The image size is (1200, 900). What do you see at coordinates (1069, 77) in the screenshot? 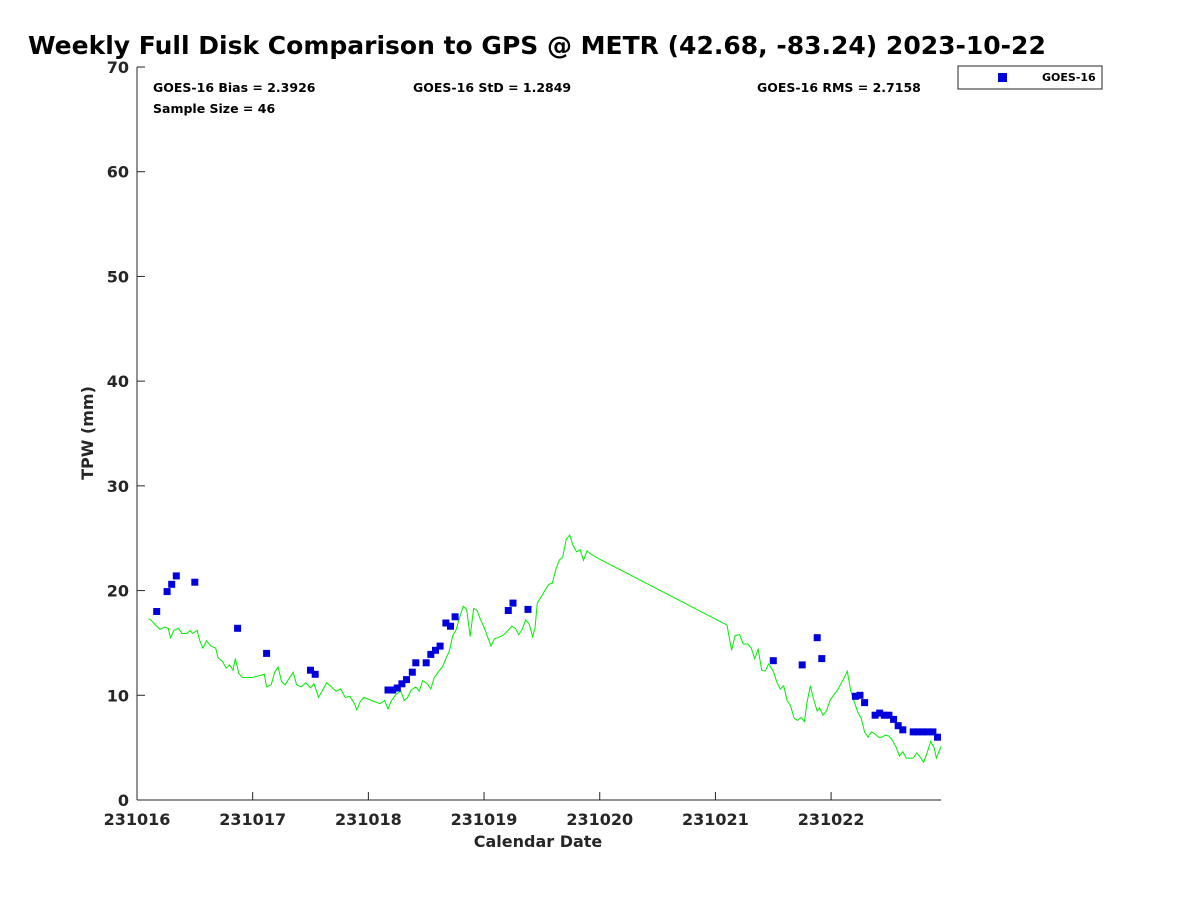
I see `legend-label-goes16: GOES-16` at bounding box center [1069, 77].